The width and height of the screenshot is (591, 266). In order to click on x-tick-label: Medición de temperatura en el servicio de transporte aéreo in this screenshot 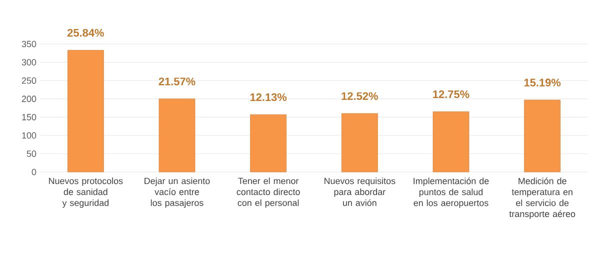, I will do `click(542, 198)`.